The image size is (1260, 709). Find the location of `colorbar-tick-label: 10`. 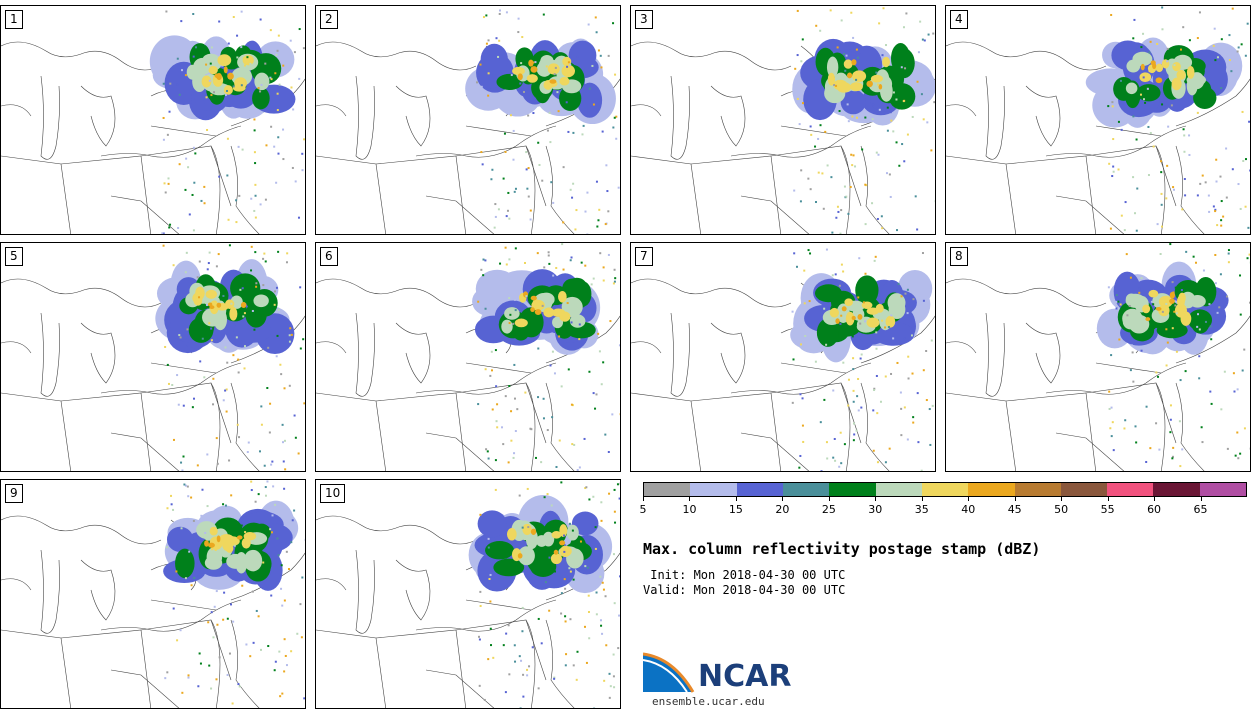

colorbar-tick-label: 10 is located at coordinates (689, 509).